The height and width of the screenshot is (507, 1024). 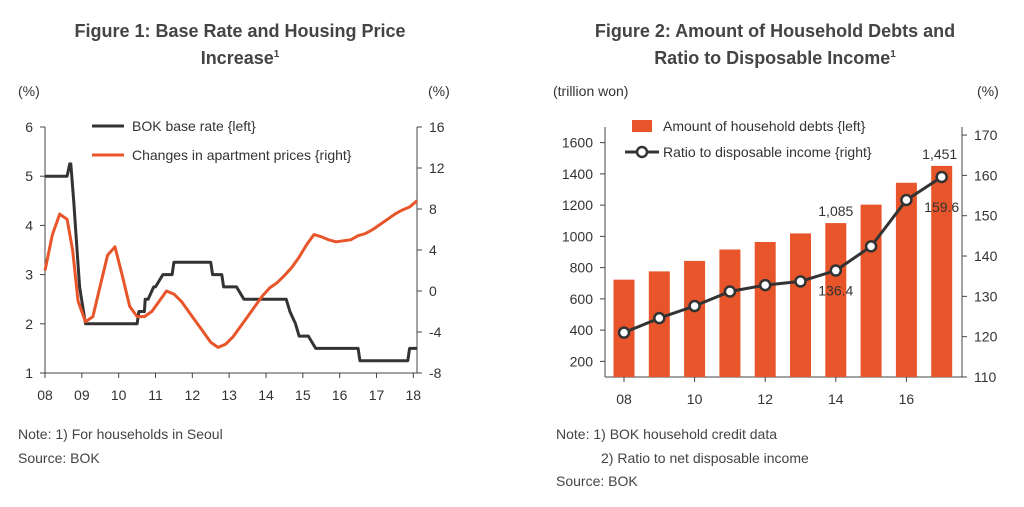 I want to click on figure1-right-tick-label: 8, so click(x=433, y=209).